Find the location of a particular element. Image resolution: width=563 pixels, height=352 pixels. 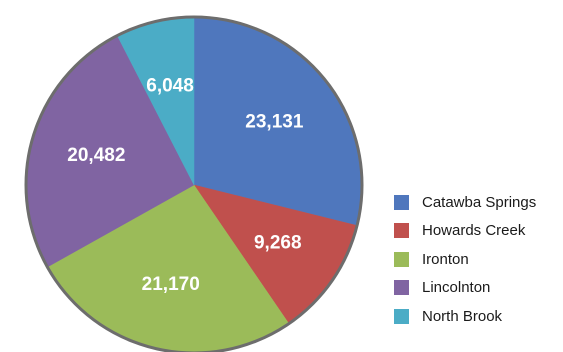

legend-item: North Brook is located at coordinates (465, 316).